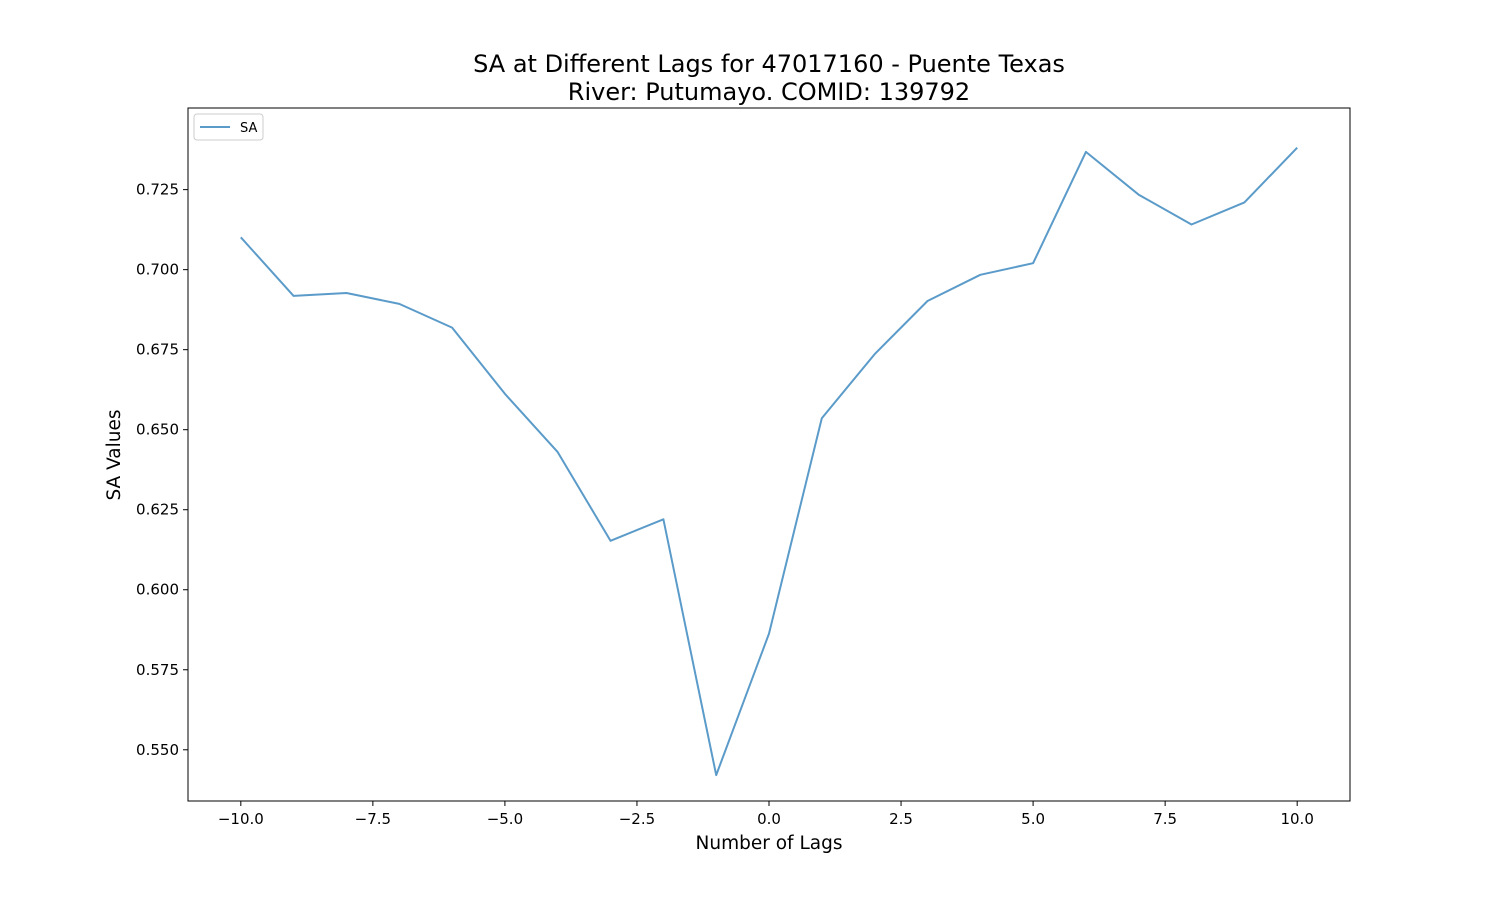  What do you see at coordinates (157, 750) in the screenshot?
I see `y-tick-label: 0.550` at bounding box center [157, 750].